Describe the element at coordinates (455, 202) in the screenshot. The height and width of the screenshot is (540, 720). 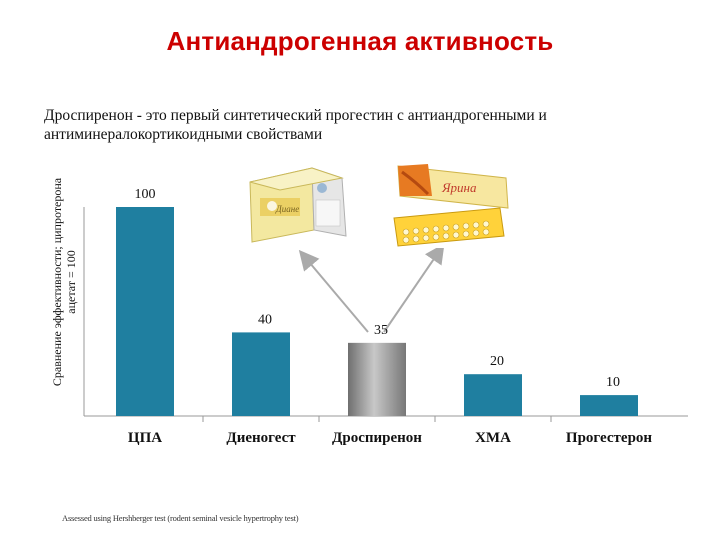
I see `yarina-pack-icon: Ярина` at that location.